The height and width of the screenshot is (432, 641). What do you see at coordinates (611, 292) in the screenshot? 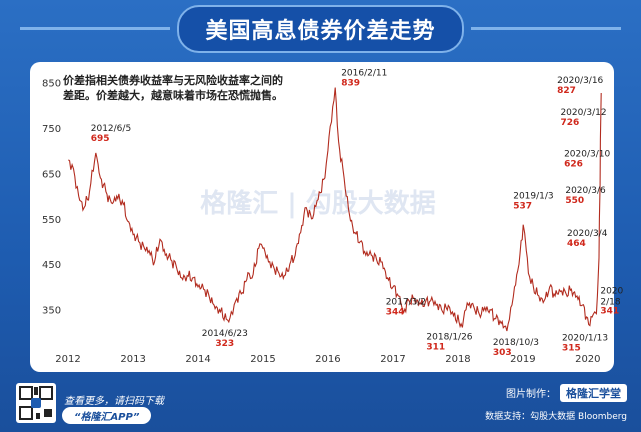
I see `annotation-date: 2020` at bounding box center [611, 292].